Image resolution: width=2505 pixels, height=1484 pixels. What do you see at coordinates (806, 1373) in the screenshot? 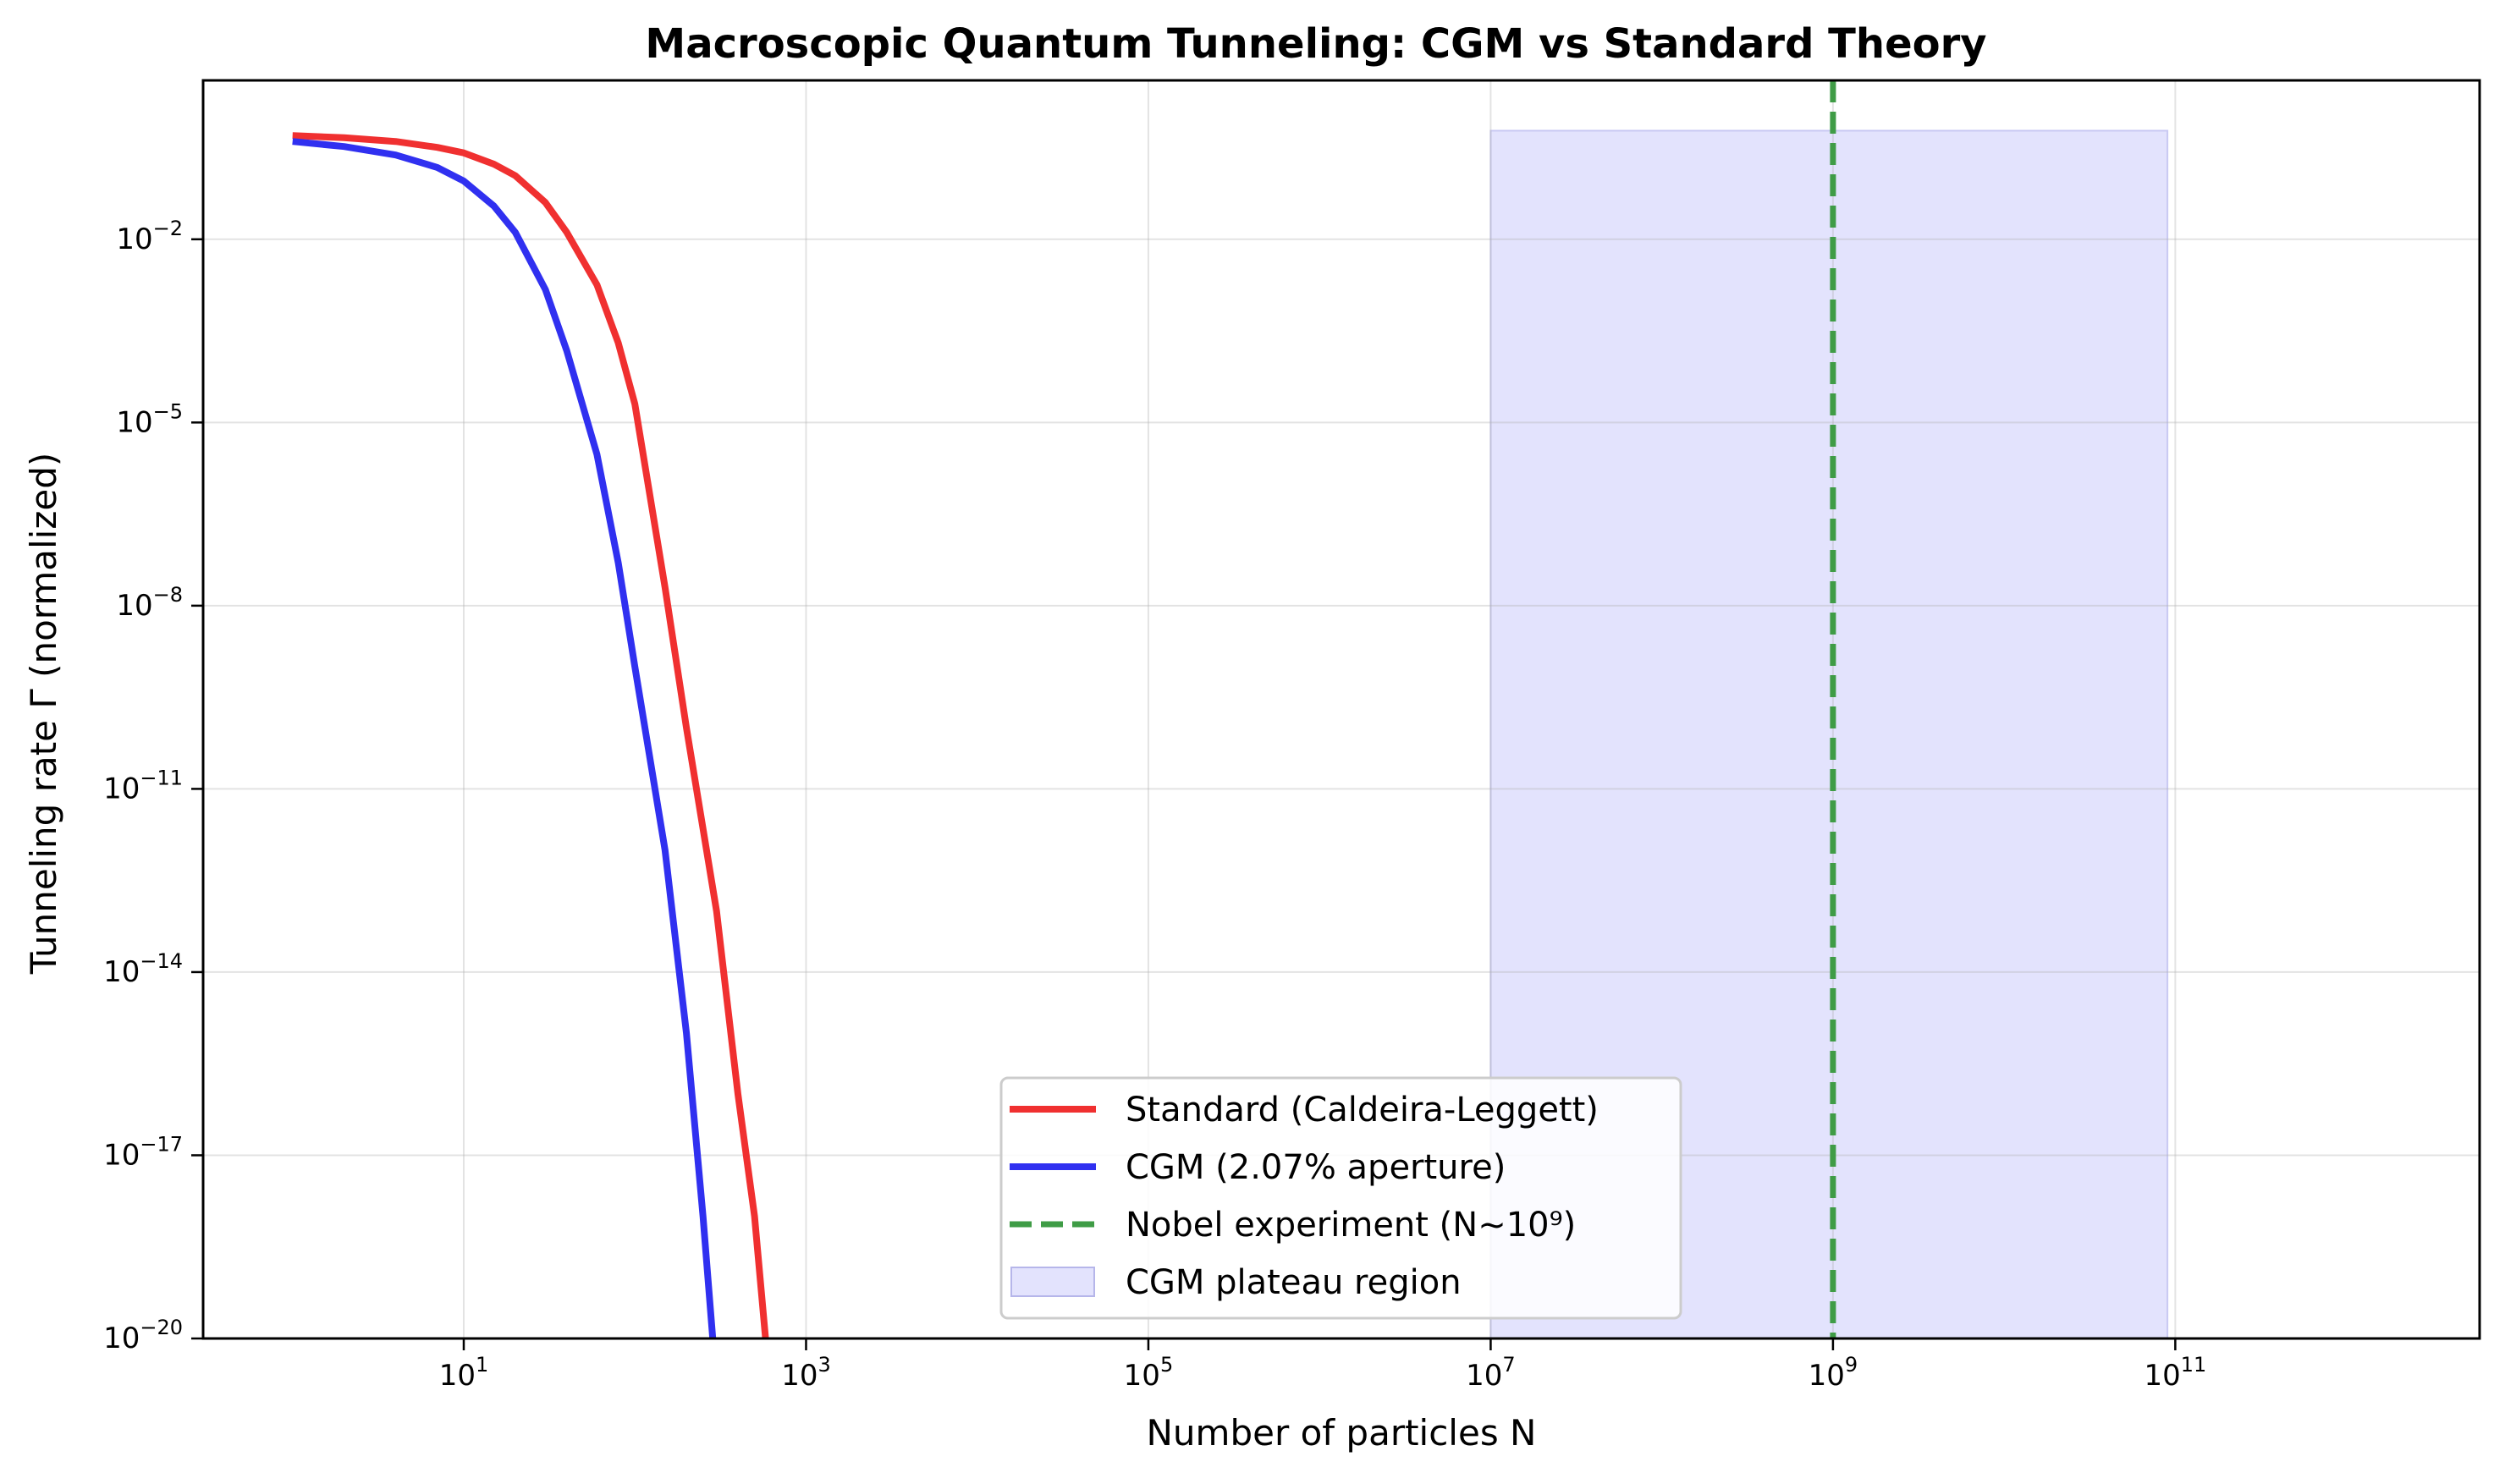
I see `x-tick-label: 10³` at bounding box center [806, 1373].